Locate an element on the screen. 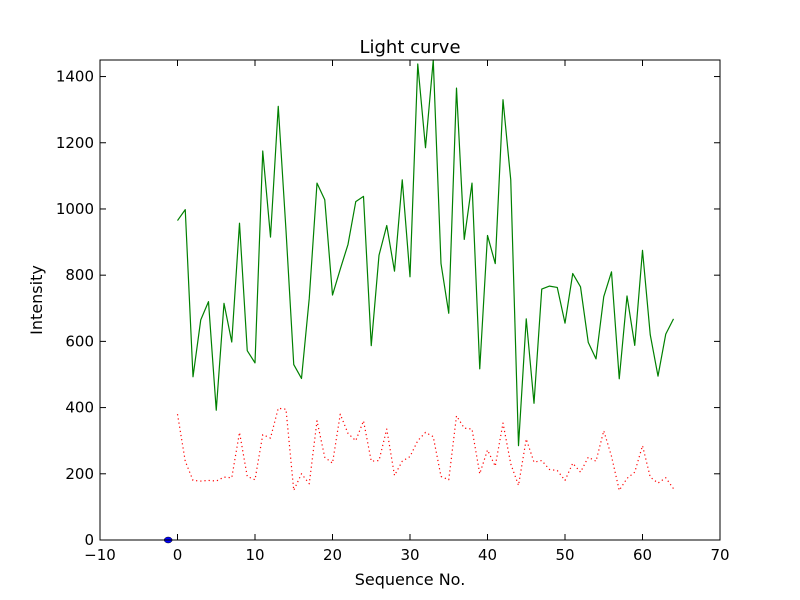 This screenshot has width=800, height=600. x-tick-label: 10 is located at coordinates (254, 555).